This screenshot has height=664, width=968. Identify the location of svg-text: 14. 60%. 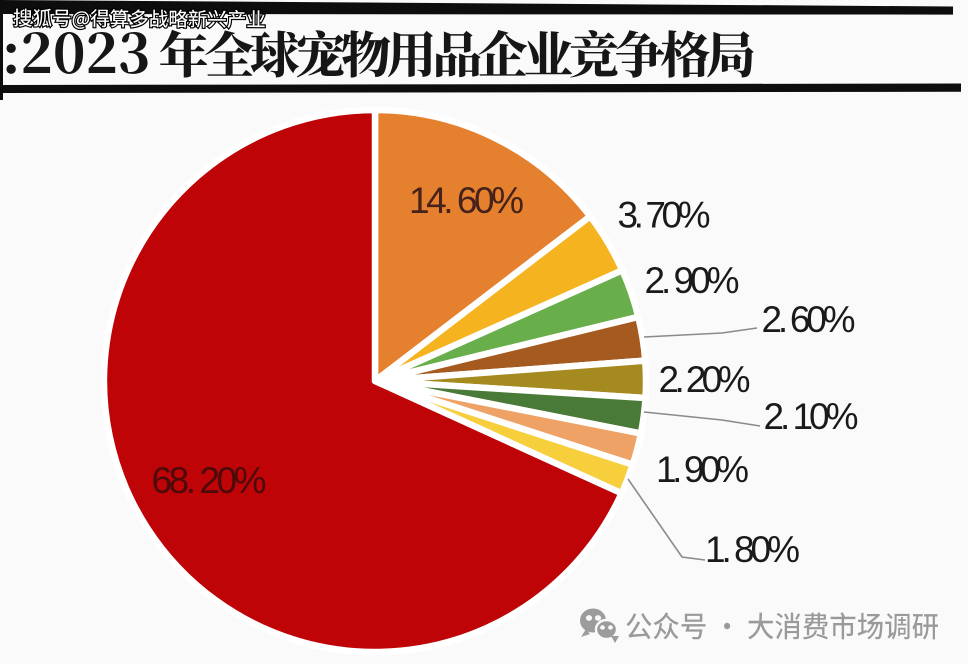
(466, 200).